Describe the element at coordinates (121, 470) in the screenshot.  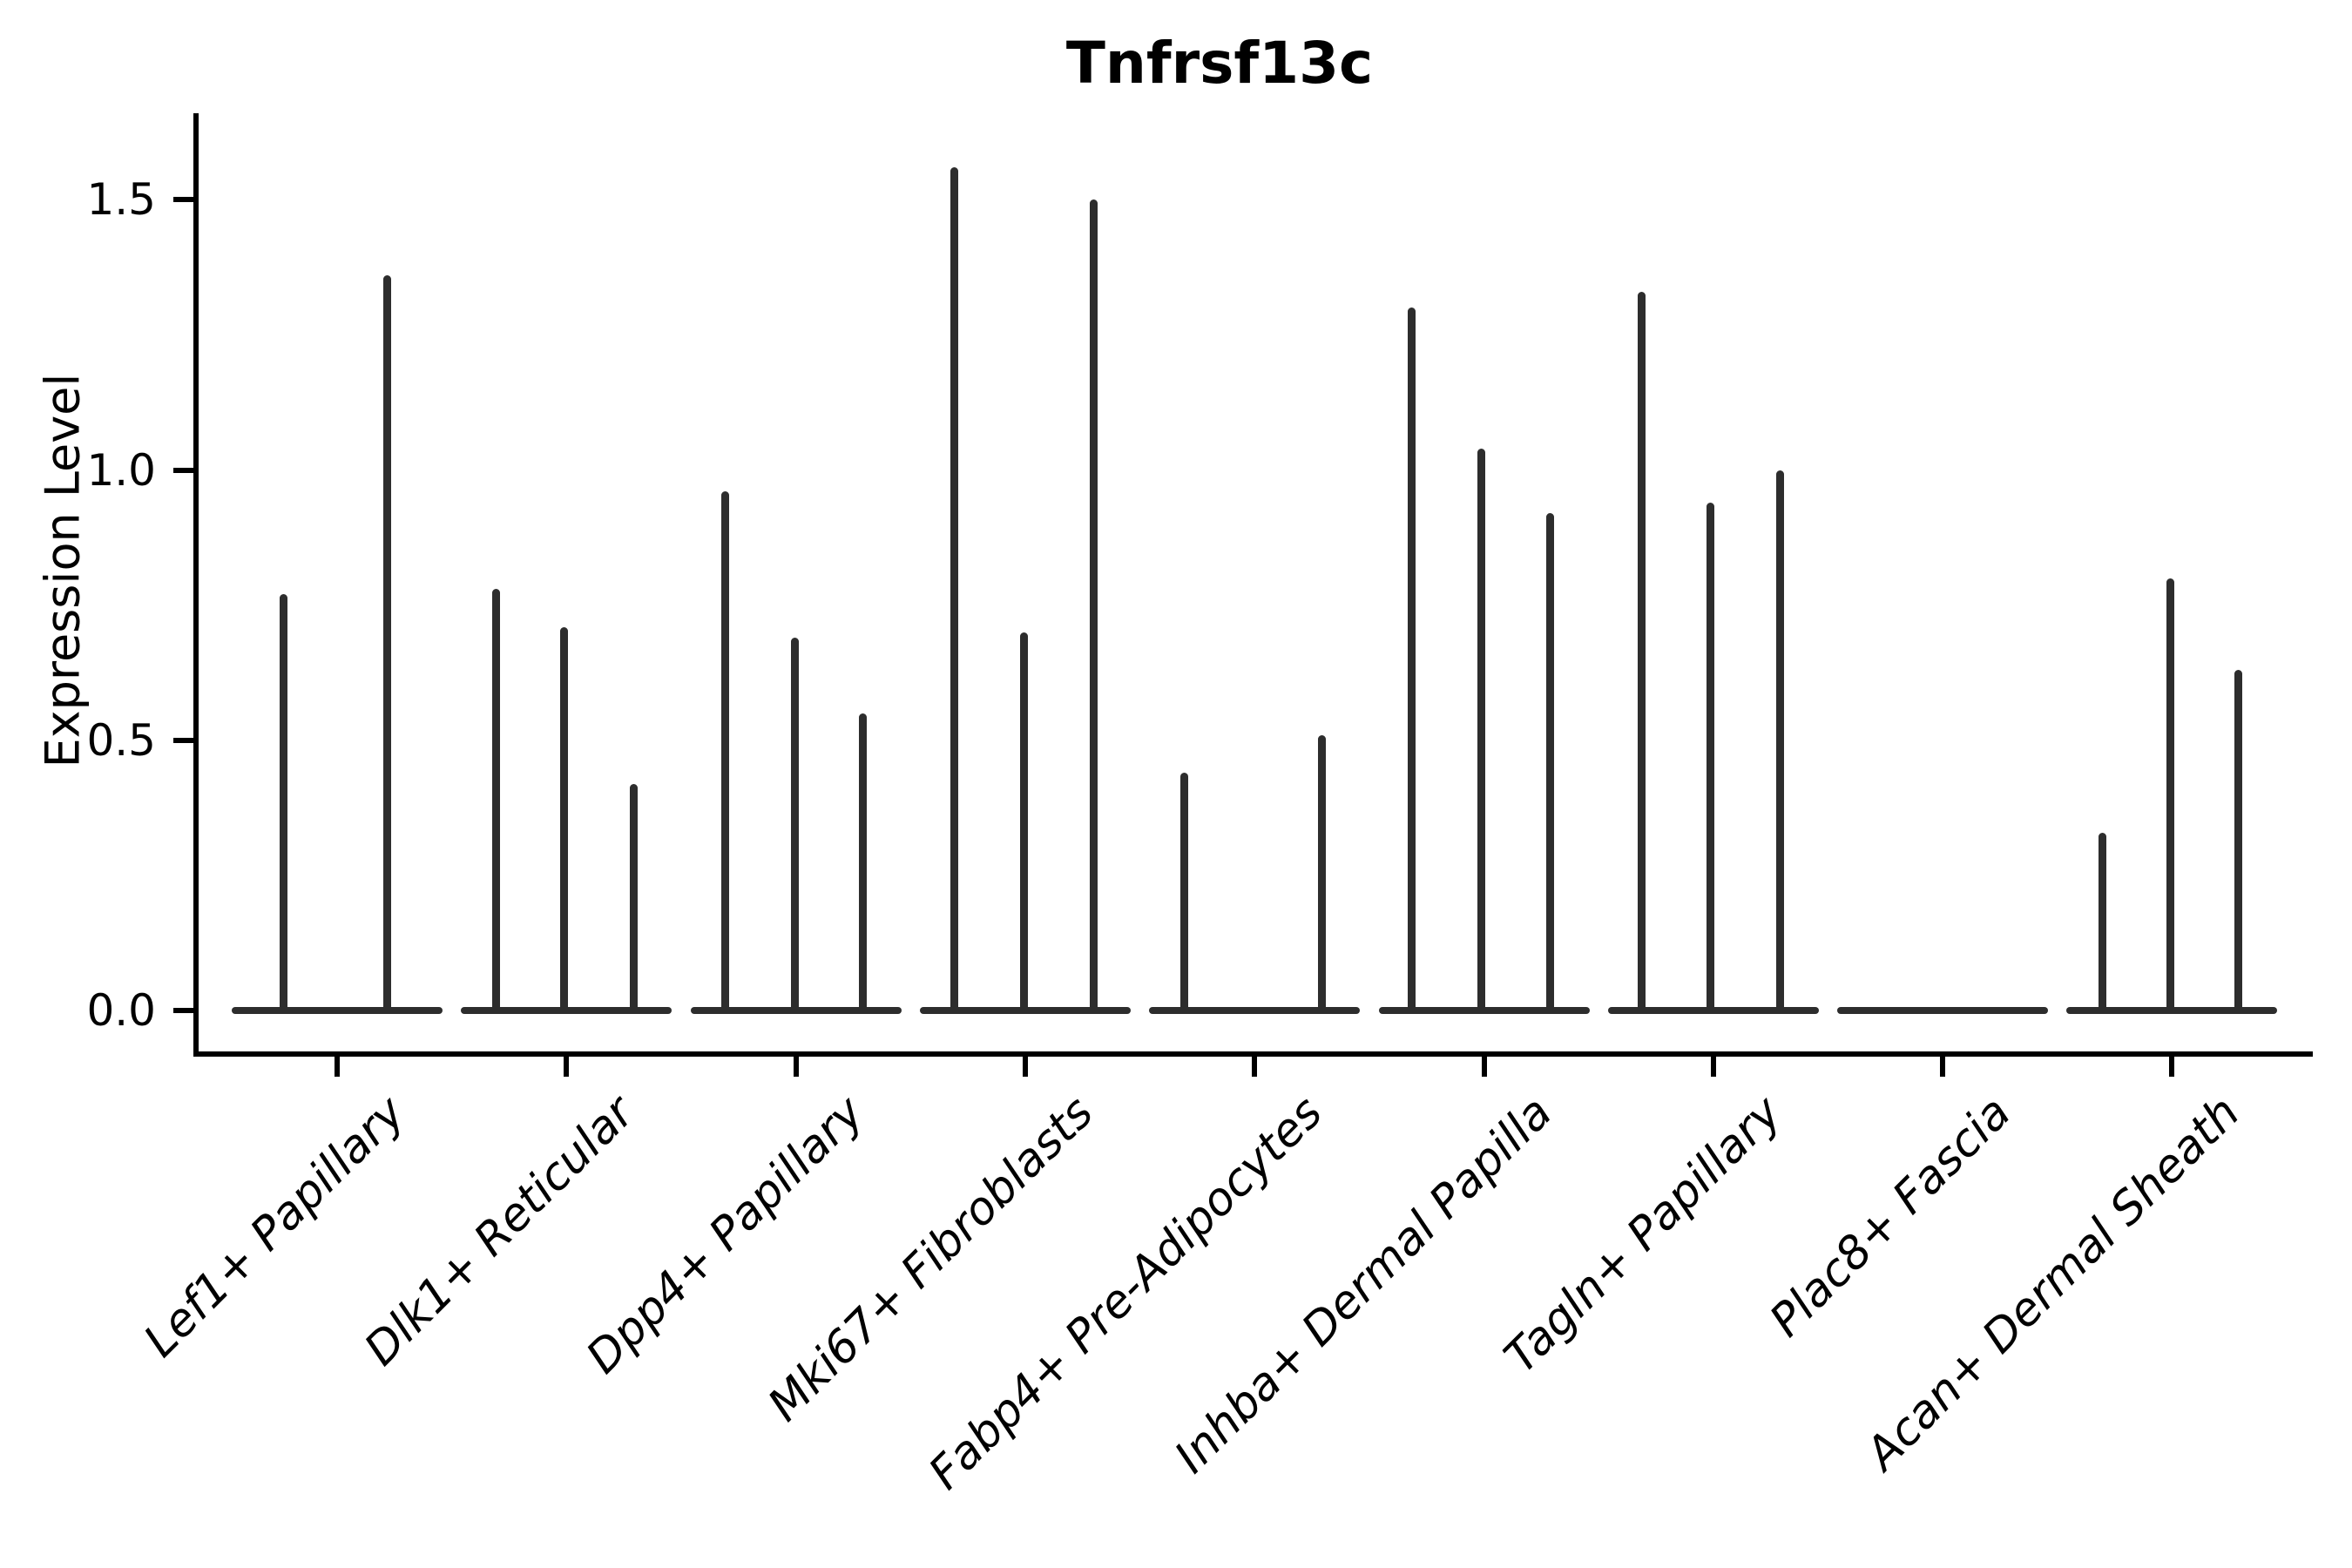
I see `y-tick-label: 1.0` at that location.